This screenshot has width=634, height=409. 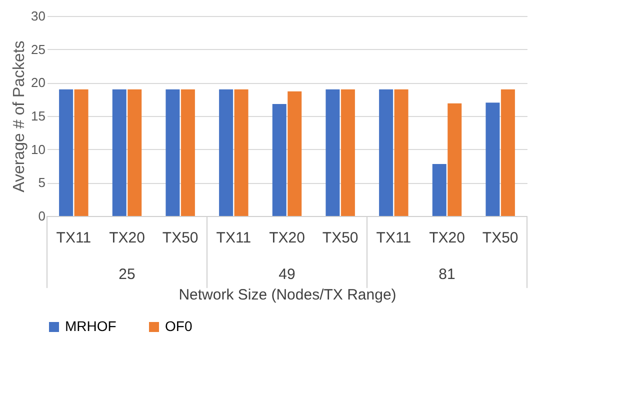 What do you see at coordinates (38, 82) in the screenshot?
I see `y-tick-label: 20` at bounding box center [38, 82].